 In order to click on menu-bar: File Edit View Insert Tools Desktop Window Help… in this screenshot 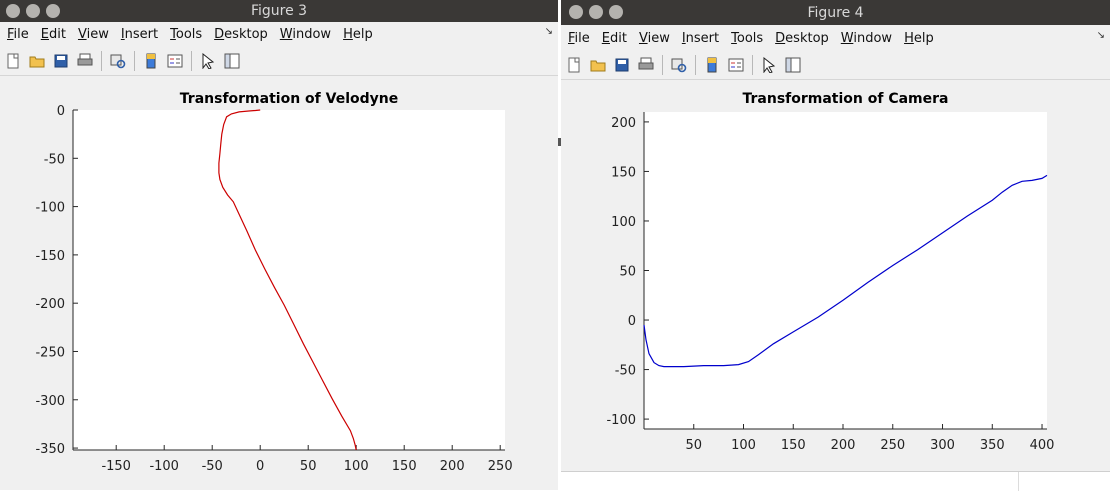, I will do `click(835, 38)`.